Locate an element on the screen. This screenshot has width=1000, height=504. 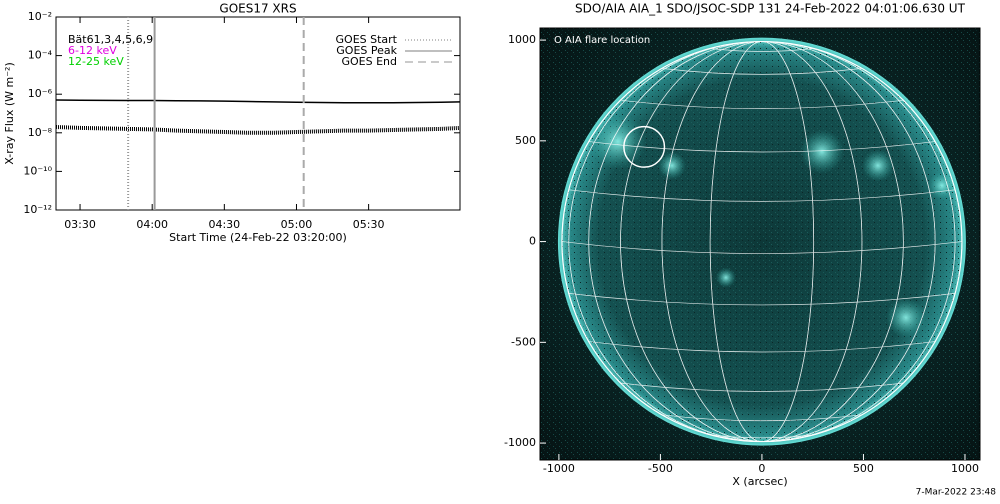
annotation: 6-12 keV is located at coordinates (92, 50).